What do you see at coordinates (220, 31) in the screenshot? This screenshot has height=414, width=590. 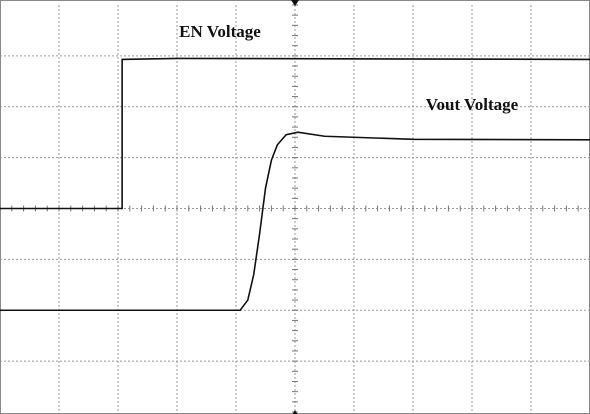 I see `annotation: EN Voltage` at bounding box center [220, 31].